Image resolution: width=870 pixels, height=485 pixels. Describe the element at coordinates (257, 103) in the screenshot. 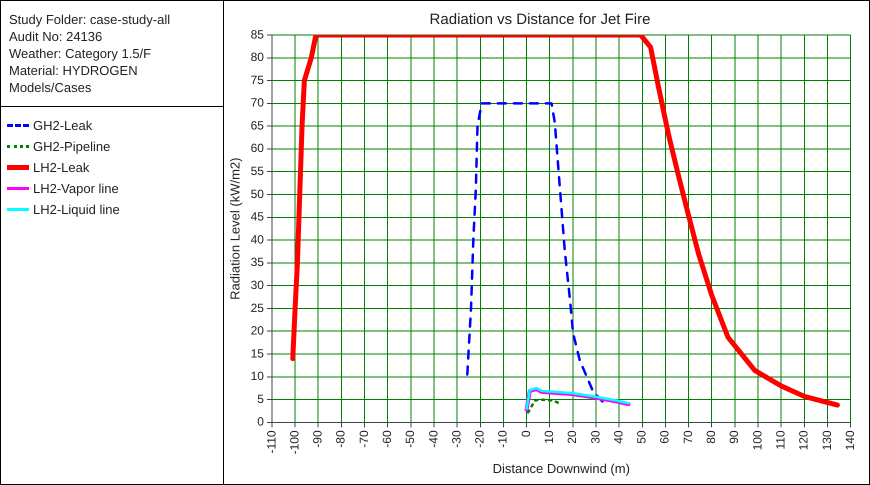

I see `y-tick-label: 70` at that location.